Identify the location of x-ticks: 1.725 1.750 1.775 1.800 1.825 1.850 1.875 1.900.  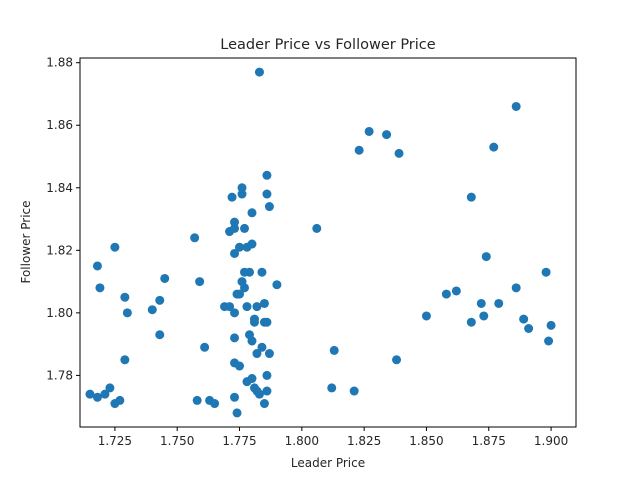
(333, 437).